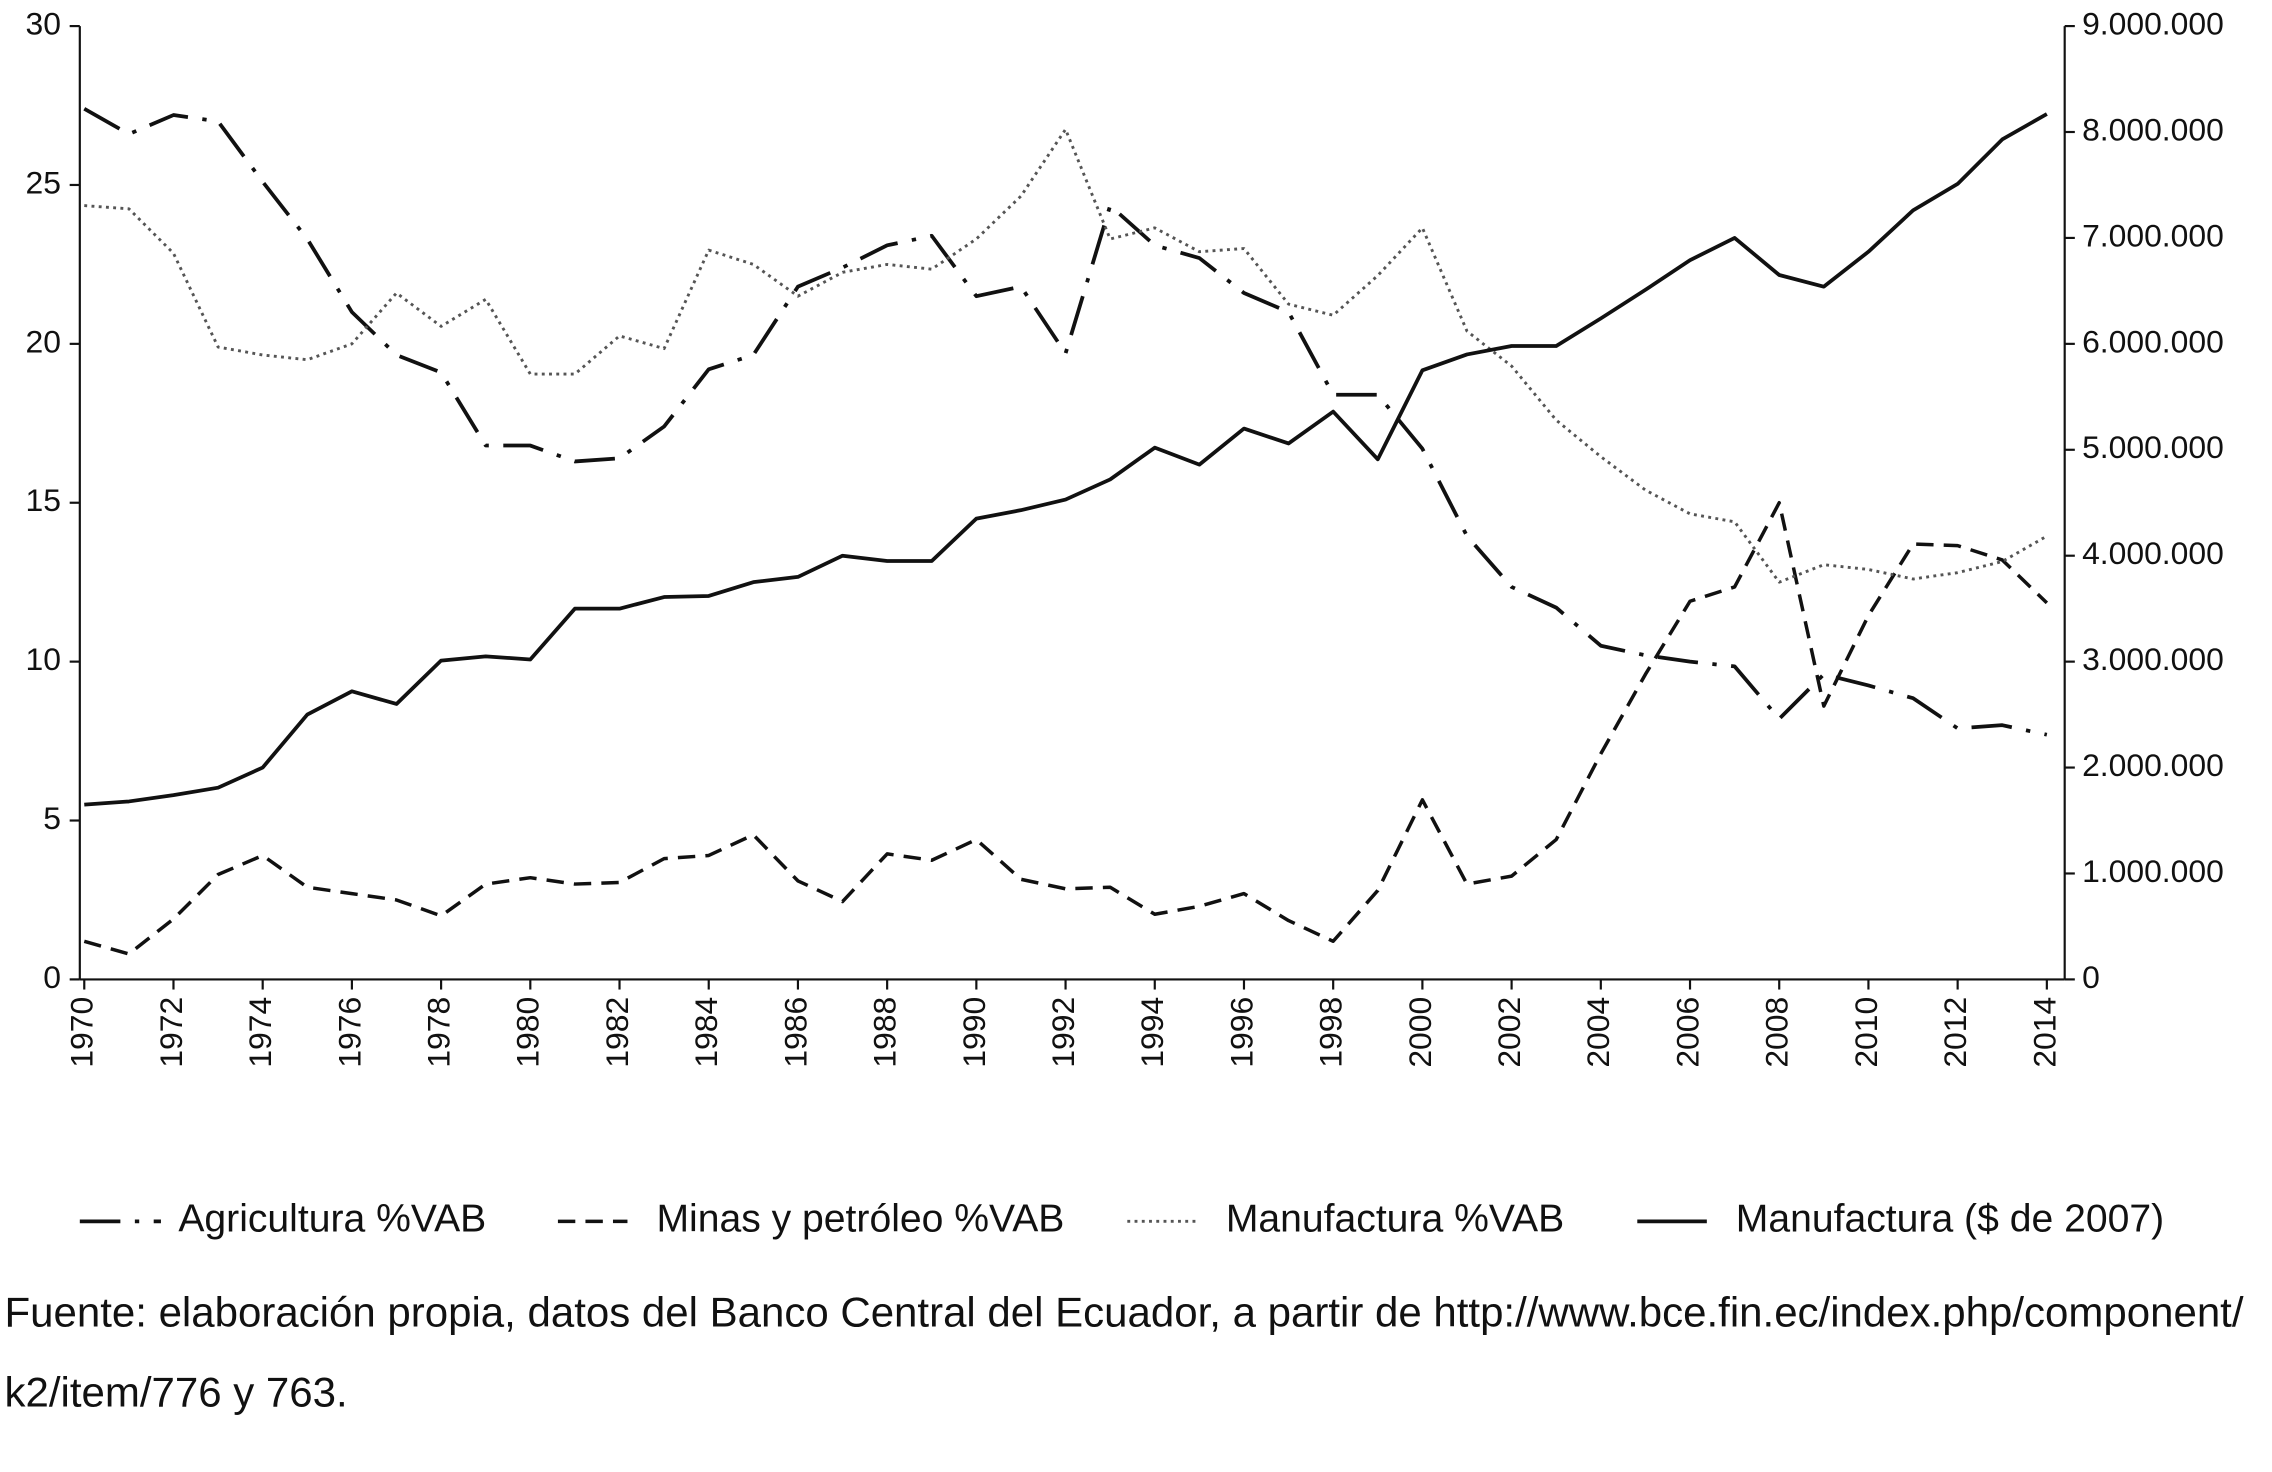 The width and height of the screenshot is (2272, 1472). Describe the element at coordinates (43, 24) in the screenshot. I see `y-tick-label: 30` at that location.